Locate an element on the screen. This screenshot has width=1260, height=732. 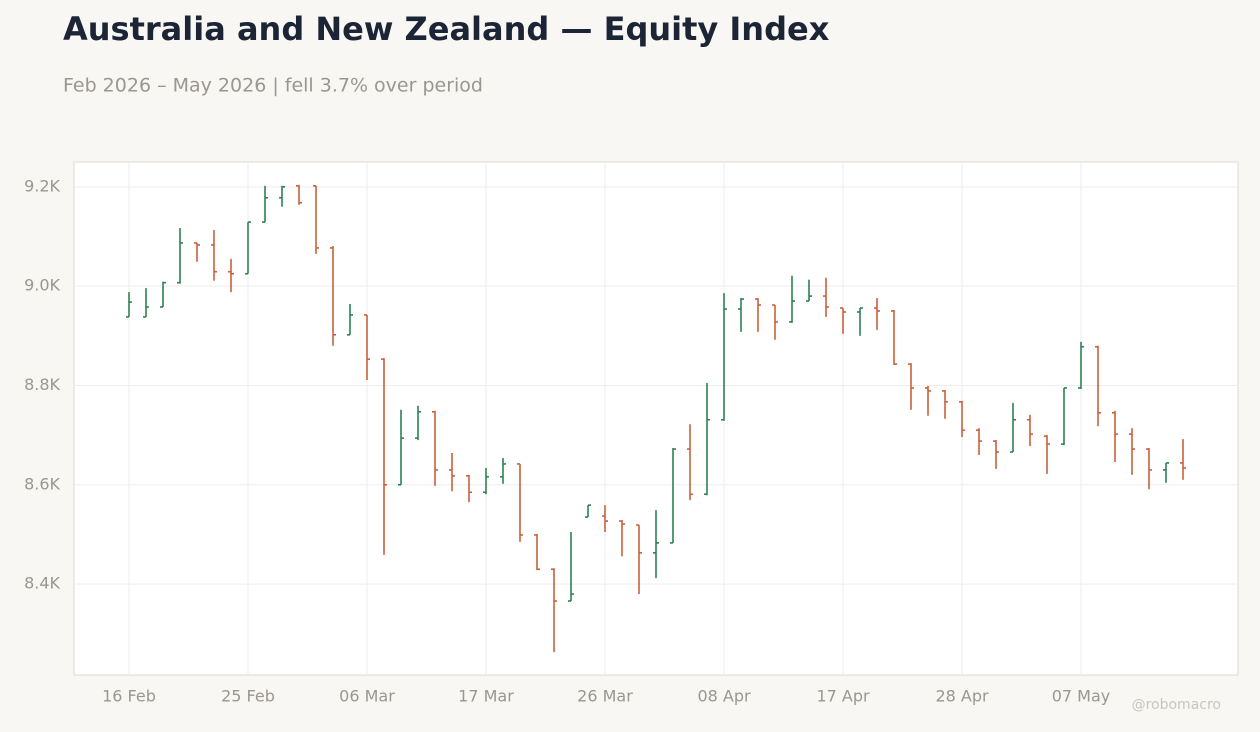
x-tick-label: 17 Mar is located at coordinates (486, 696).